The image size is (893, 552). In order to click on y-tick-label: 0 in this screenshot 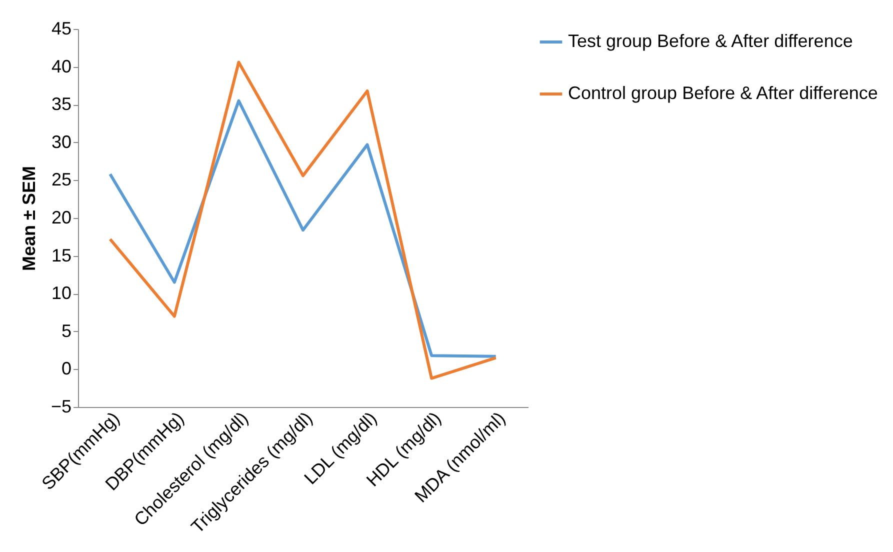, I will do `click(66, 368)`.